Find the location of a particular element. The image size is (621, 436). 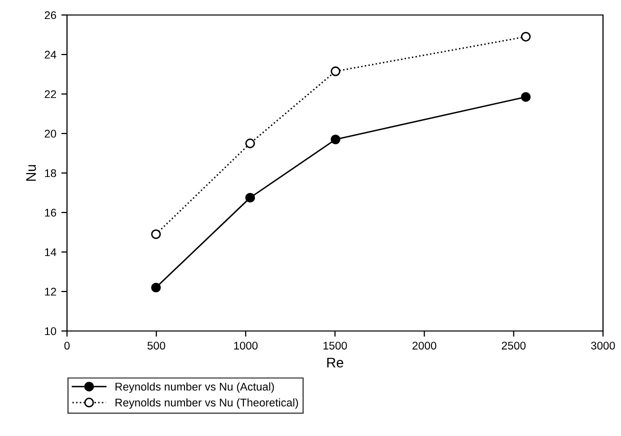

x-tick-label: 0 is located at coordinates (67, 346).